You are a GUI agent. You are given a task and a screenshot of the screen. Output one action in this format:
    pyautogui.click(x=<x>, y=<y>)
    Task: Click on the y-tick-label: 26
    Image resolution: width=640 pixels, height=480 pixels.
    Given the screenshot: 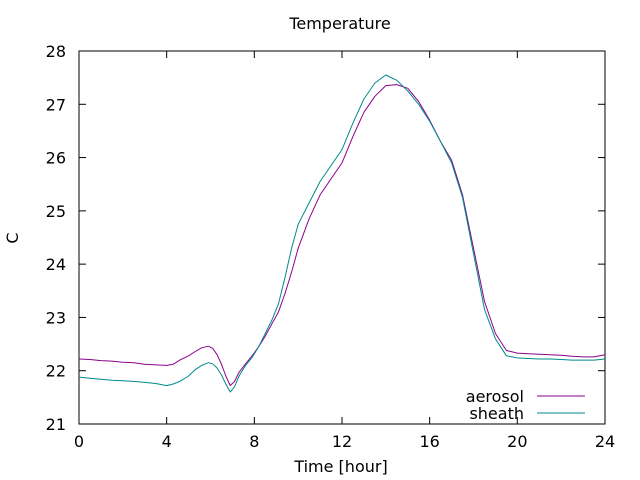 What is the action you would take?
    pyautogui.click(x=56, y=158)
    